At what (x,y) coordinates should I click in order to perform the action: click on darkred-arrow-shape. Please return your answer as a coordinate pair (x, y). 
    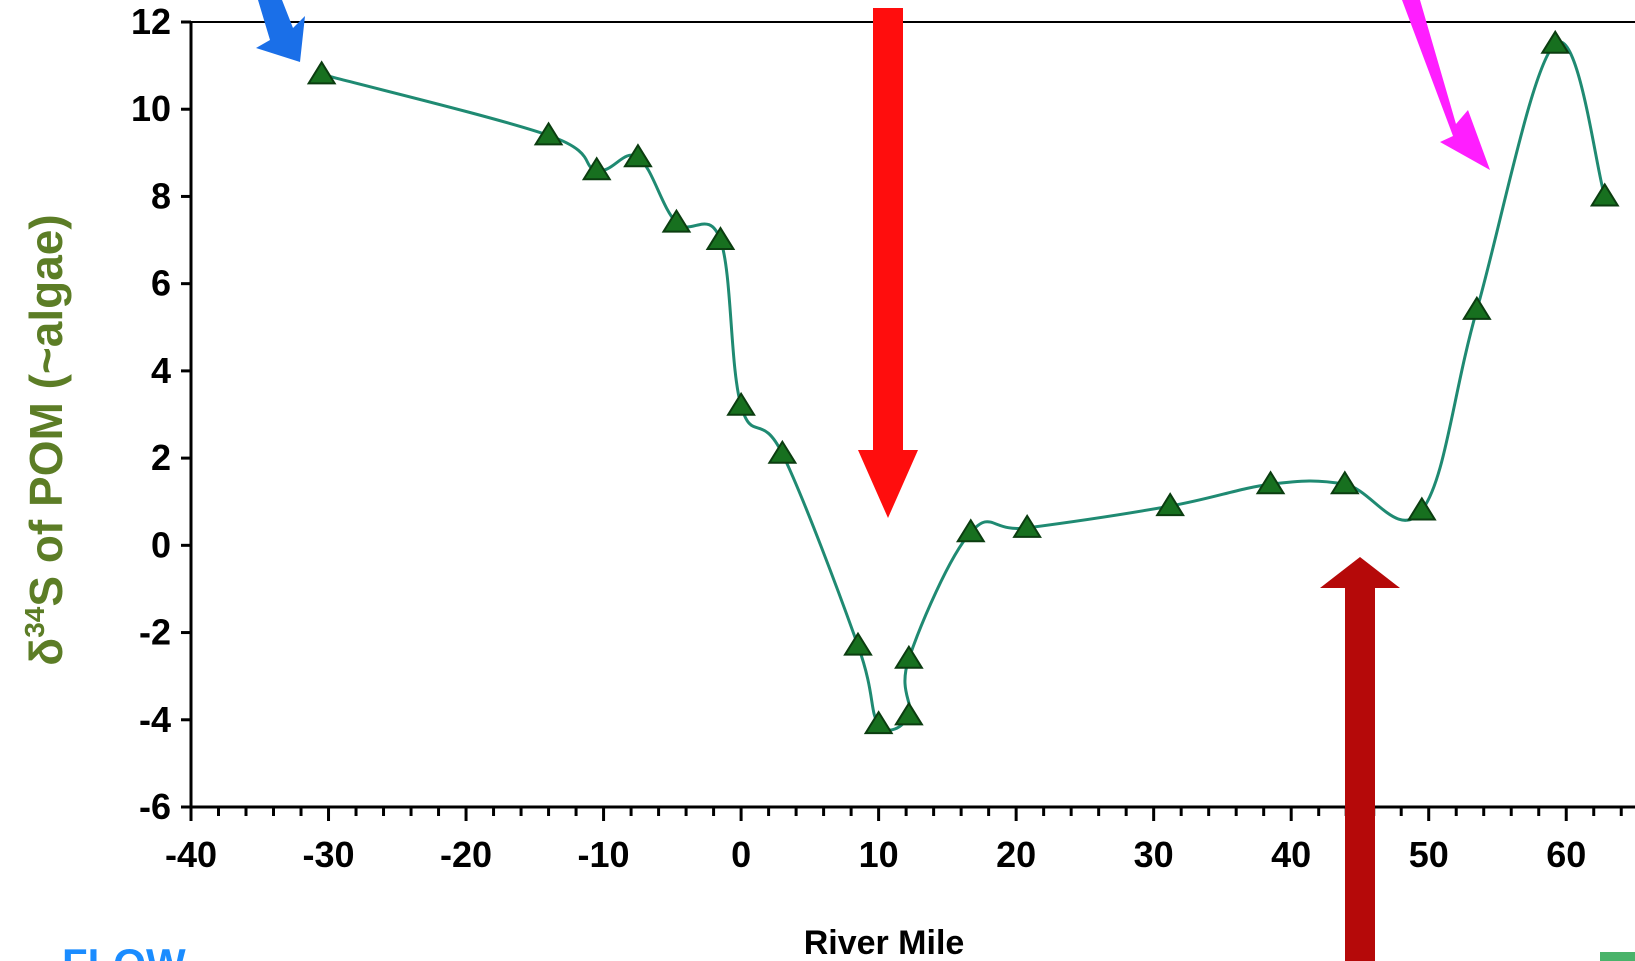
    Looking at the image, I should click on (1360, 759).